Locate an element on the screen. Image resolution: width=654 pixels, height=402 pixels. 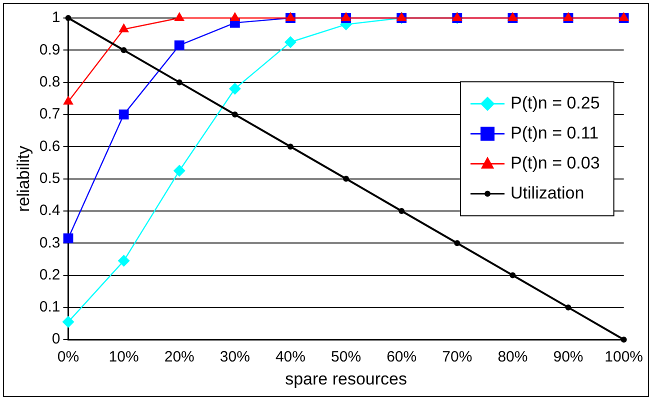
x-tick-label: 40% is located at coordinates (290, 357).